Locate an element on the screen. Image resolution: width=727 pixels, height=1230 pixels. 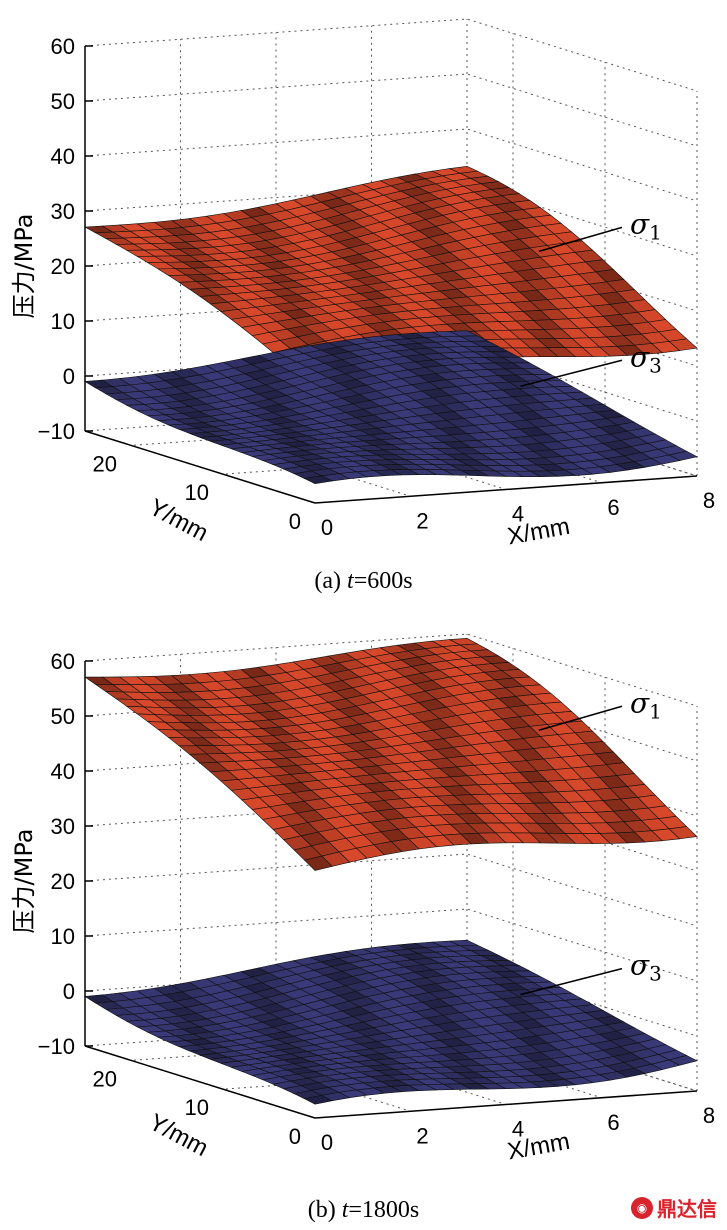
caption-b-suffix: =1800s is located at coordinates (384, 1210).